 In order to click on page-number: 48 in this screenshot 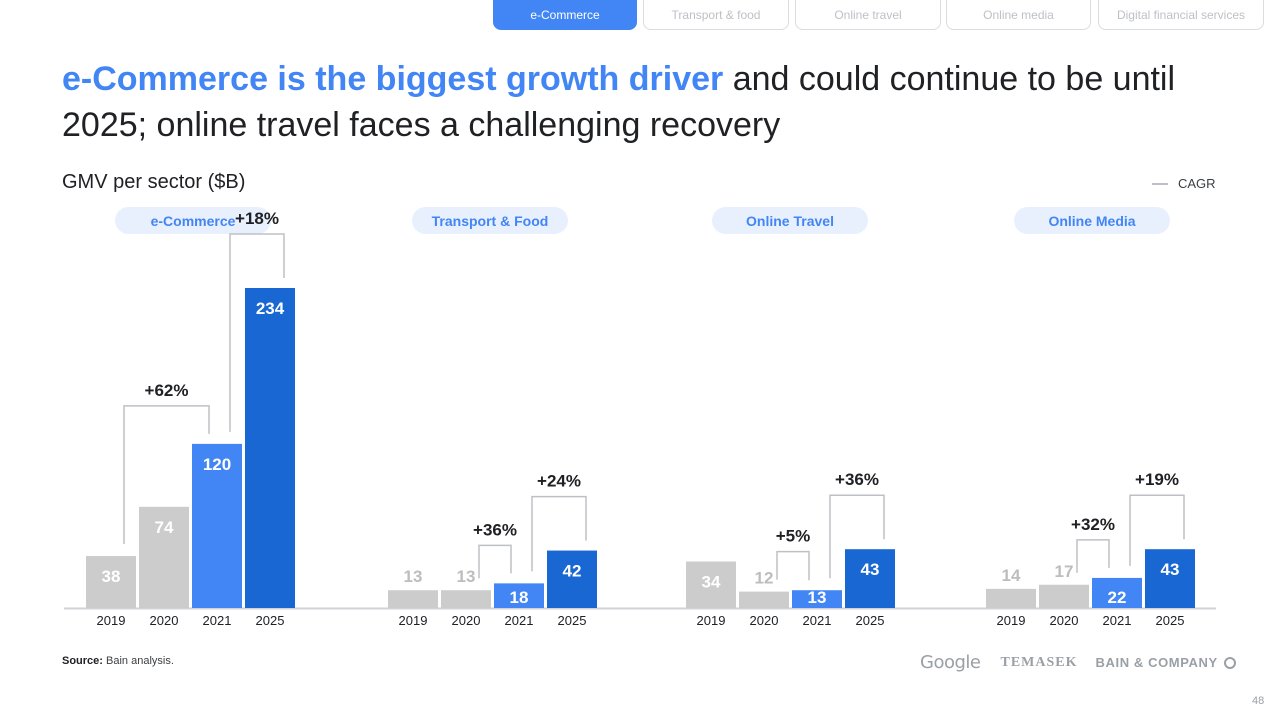, I will do `click(1258, 701)`.